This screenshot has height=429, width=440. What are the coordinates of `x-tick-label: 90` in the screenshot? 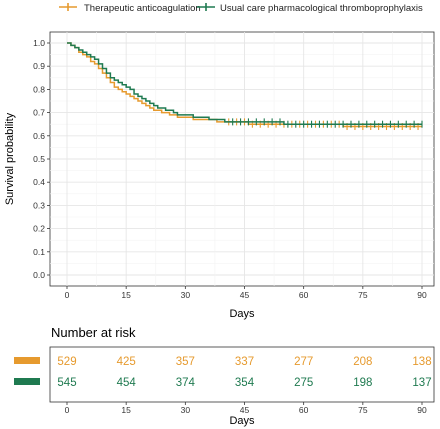 It's located at (422, 295).